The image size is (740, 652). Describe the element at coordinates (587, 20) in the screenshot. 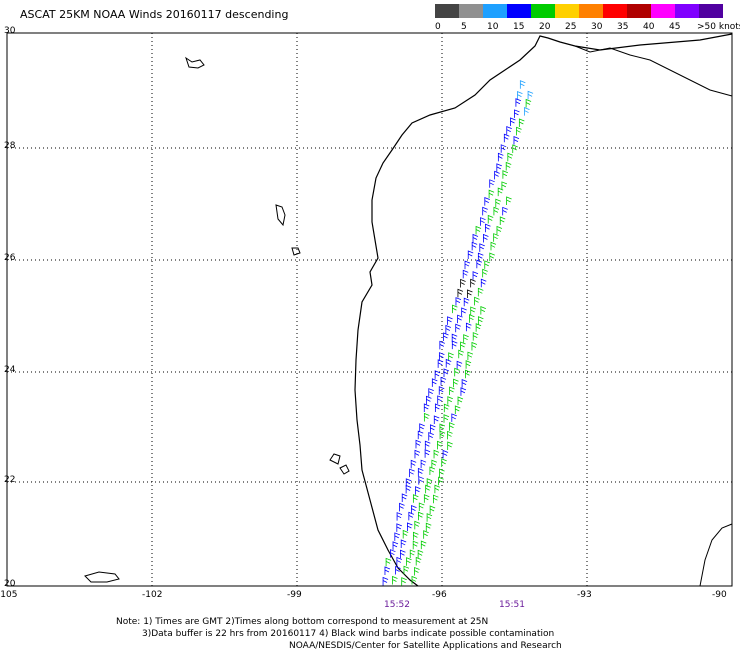

I see `wind-speed-legend: 0 5 10 15 20 25 30 35 40 45 >50 knots` at that location.